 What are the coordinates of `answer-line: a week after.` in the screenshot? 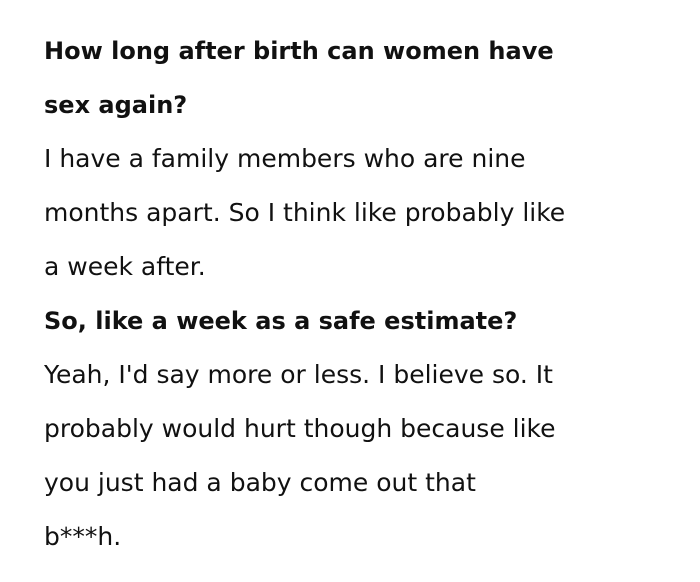 It's located at (125, 266).